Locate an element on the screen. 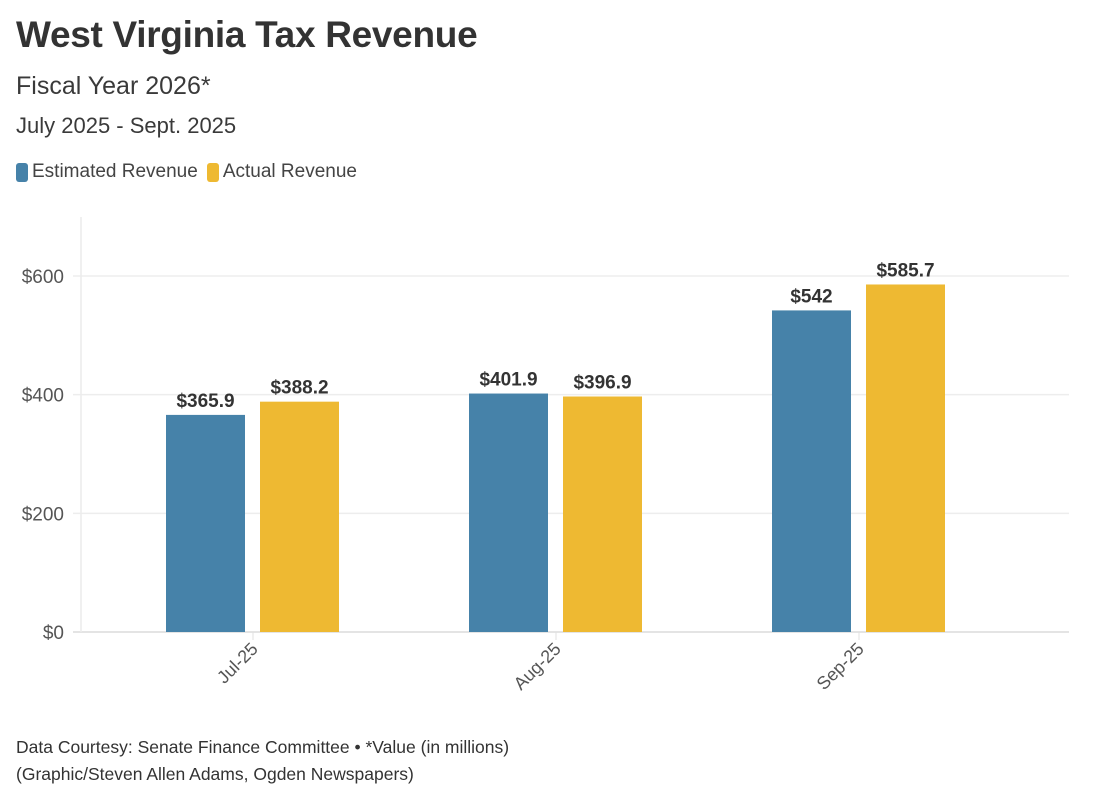  y-tick-label: $0 is located at coordinates (53, 633).